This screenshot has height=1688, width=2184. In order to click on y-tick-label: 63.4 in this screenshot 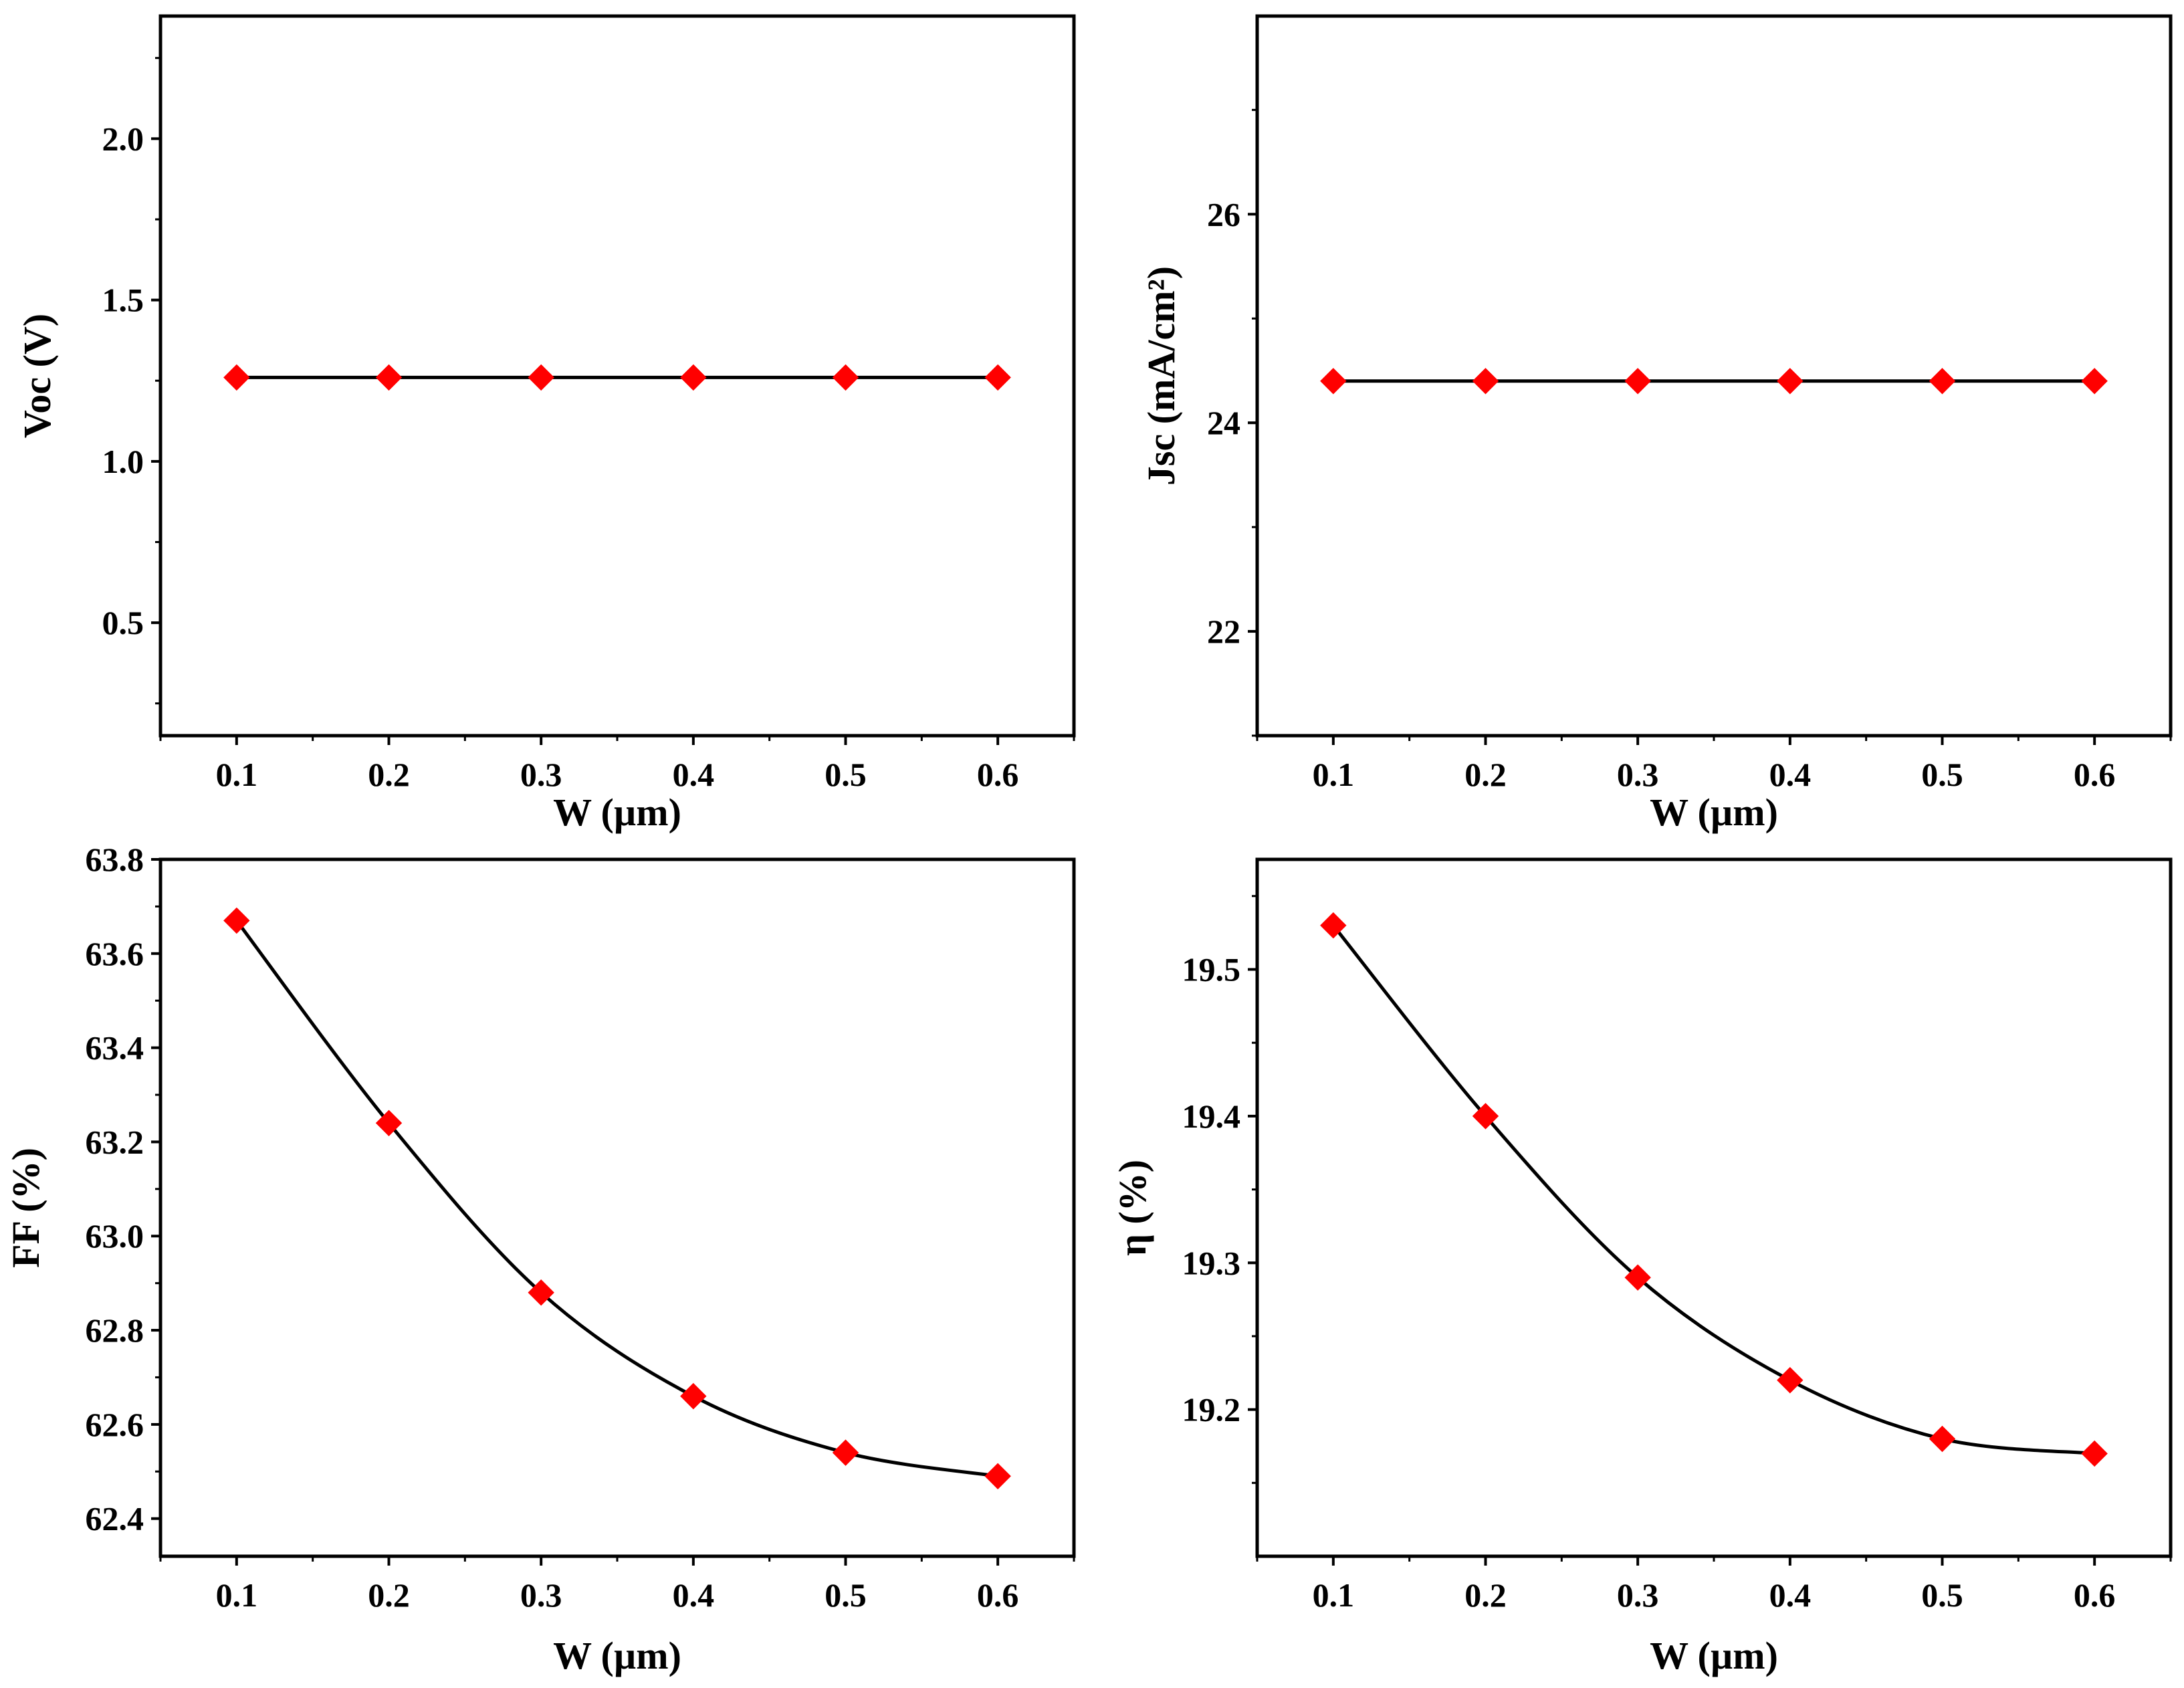, I will do `click(115, 1048)`.